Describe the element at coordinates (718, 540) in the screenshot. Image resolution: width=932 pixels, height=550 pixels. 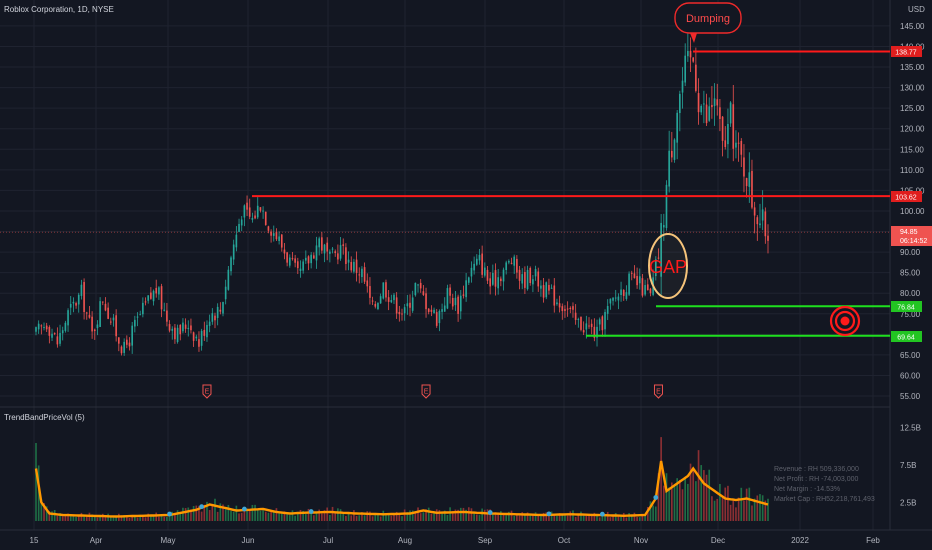
I see `time-tick-label: Dec` at that location.